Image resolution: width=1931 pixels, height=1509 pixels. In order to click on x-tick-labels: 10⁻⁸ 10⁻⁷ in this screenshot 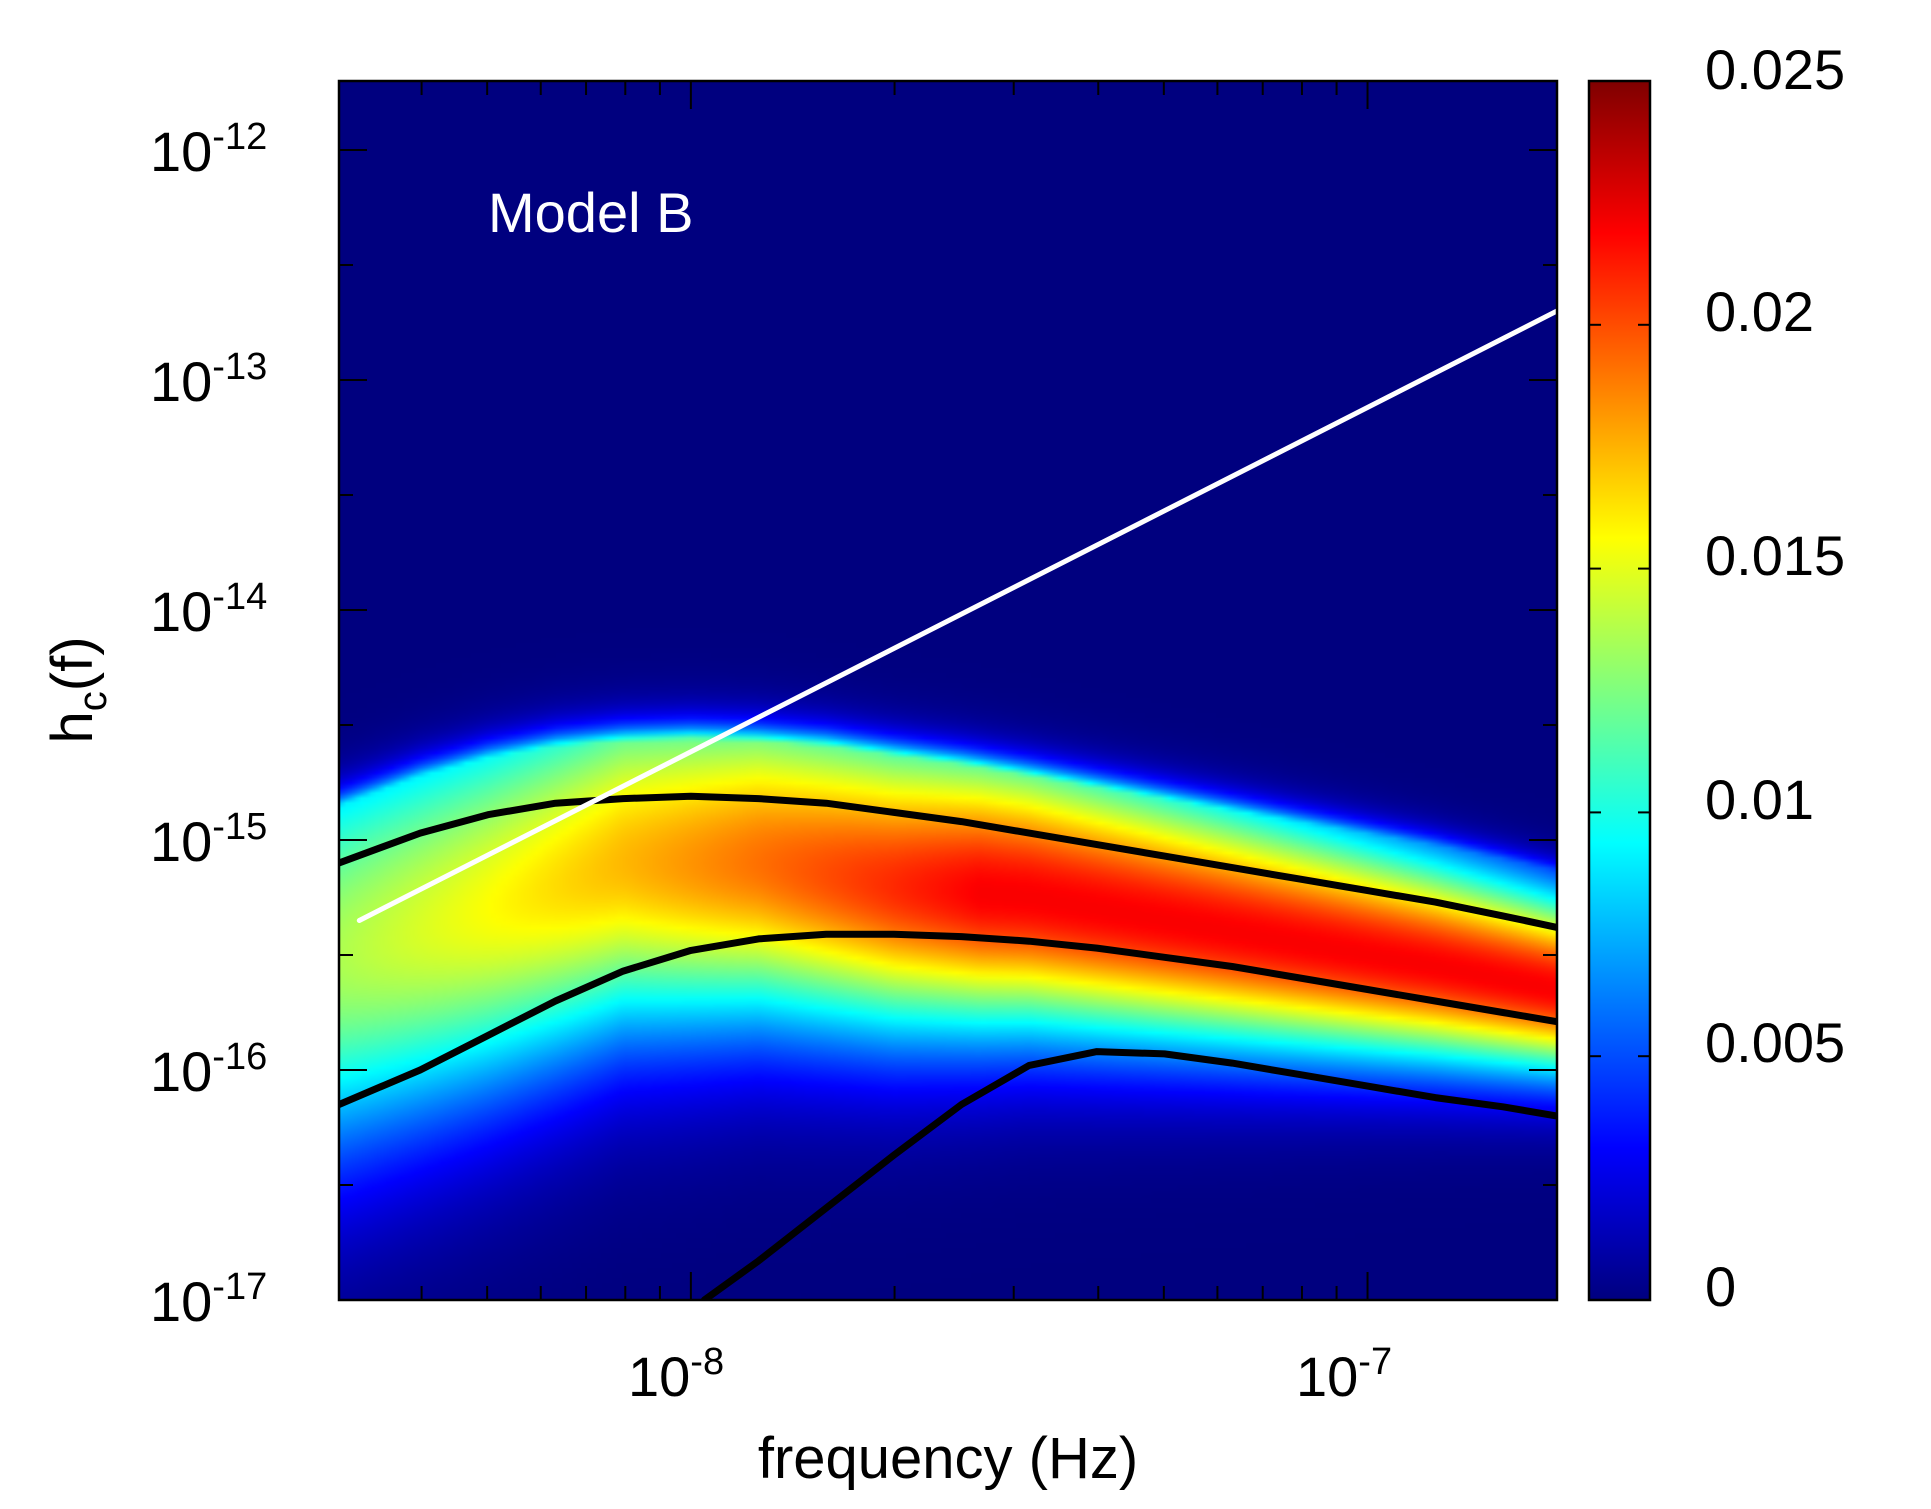, I will do `click(1010, 1374)`.